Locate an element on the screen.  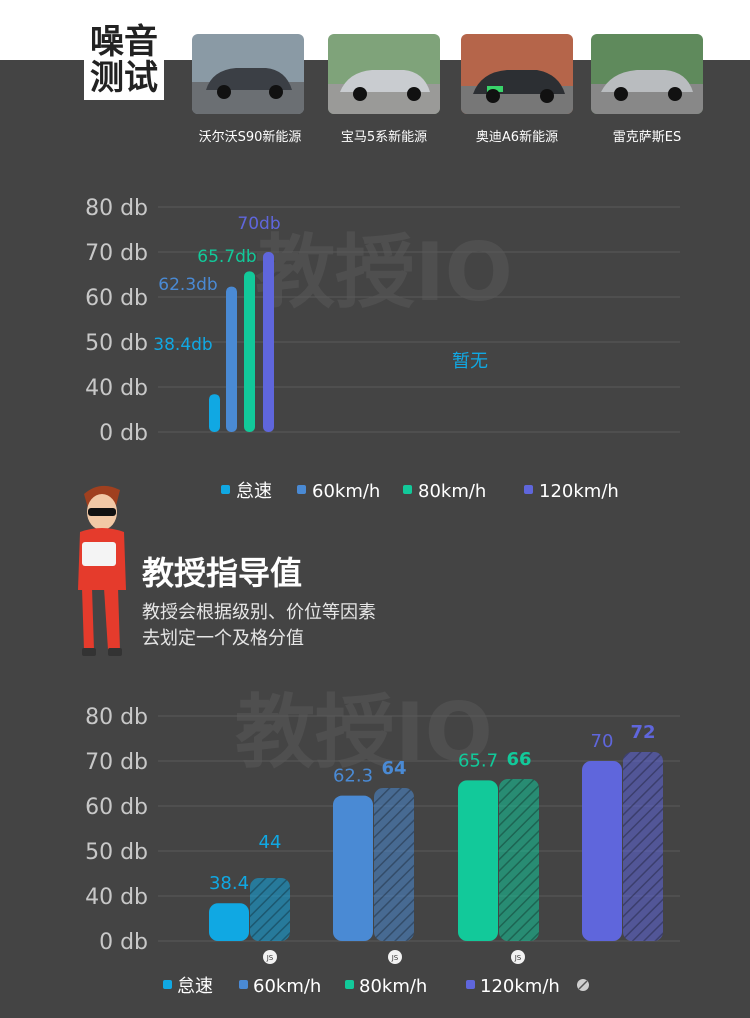
data-label: 66 is located at coordinates (518, 759).